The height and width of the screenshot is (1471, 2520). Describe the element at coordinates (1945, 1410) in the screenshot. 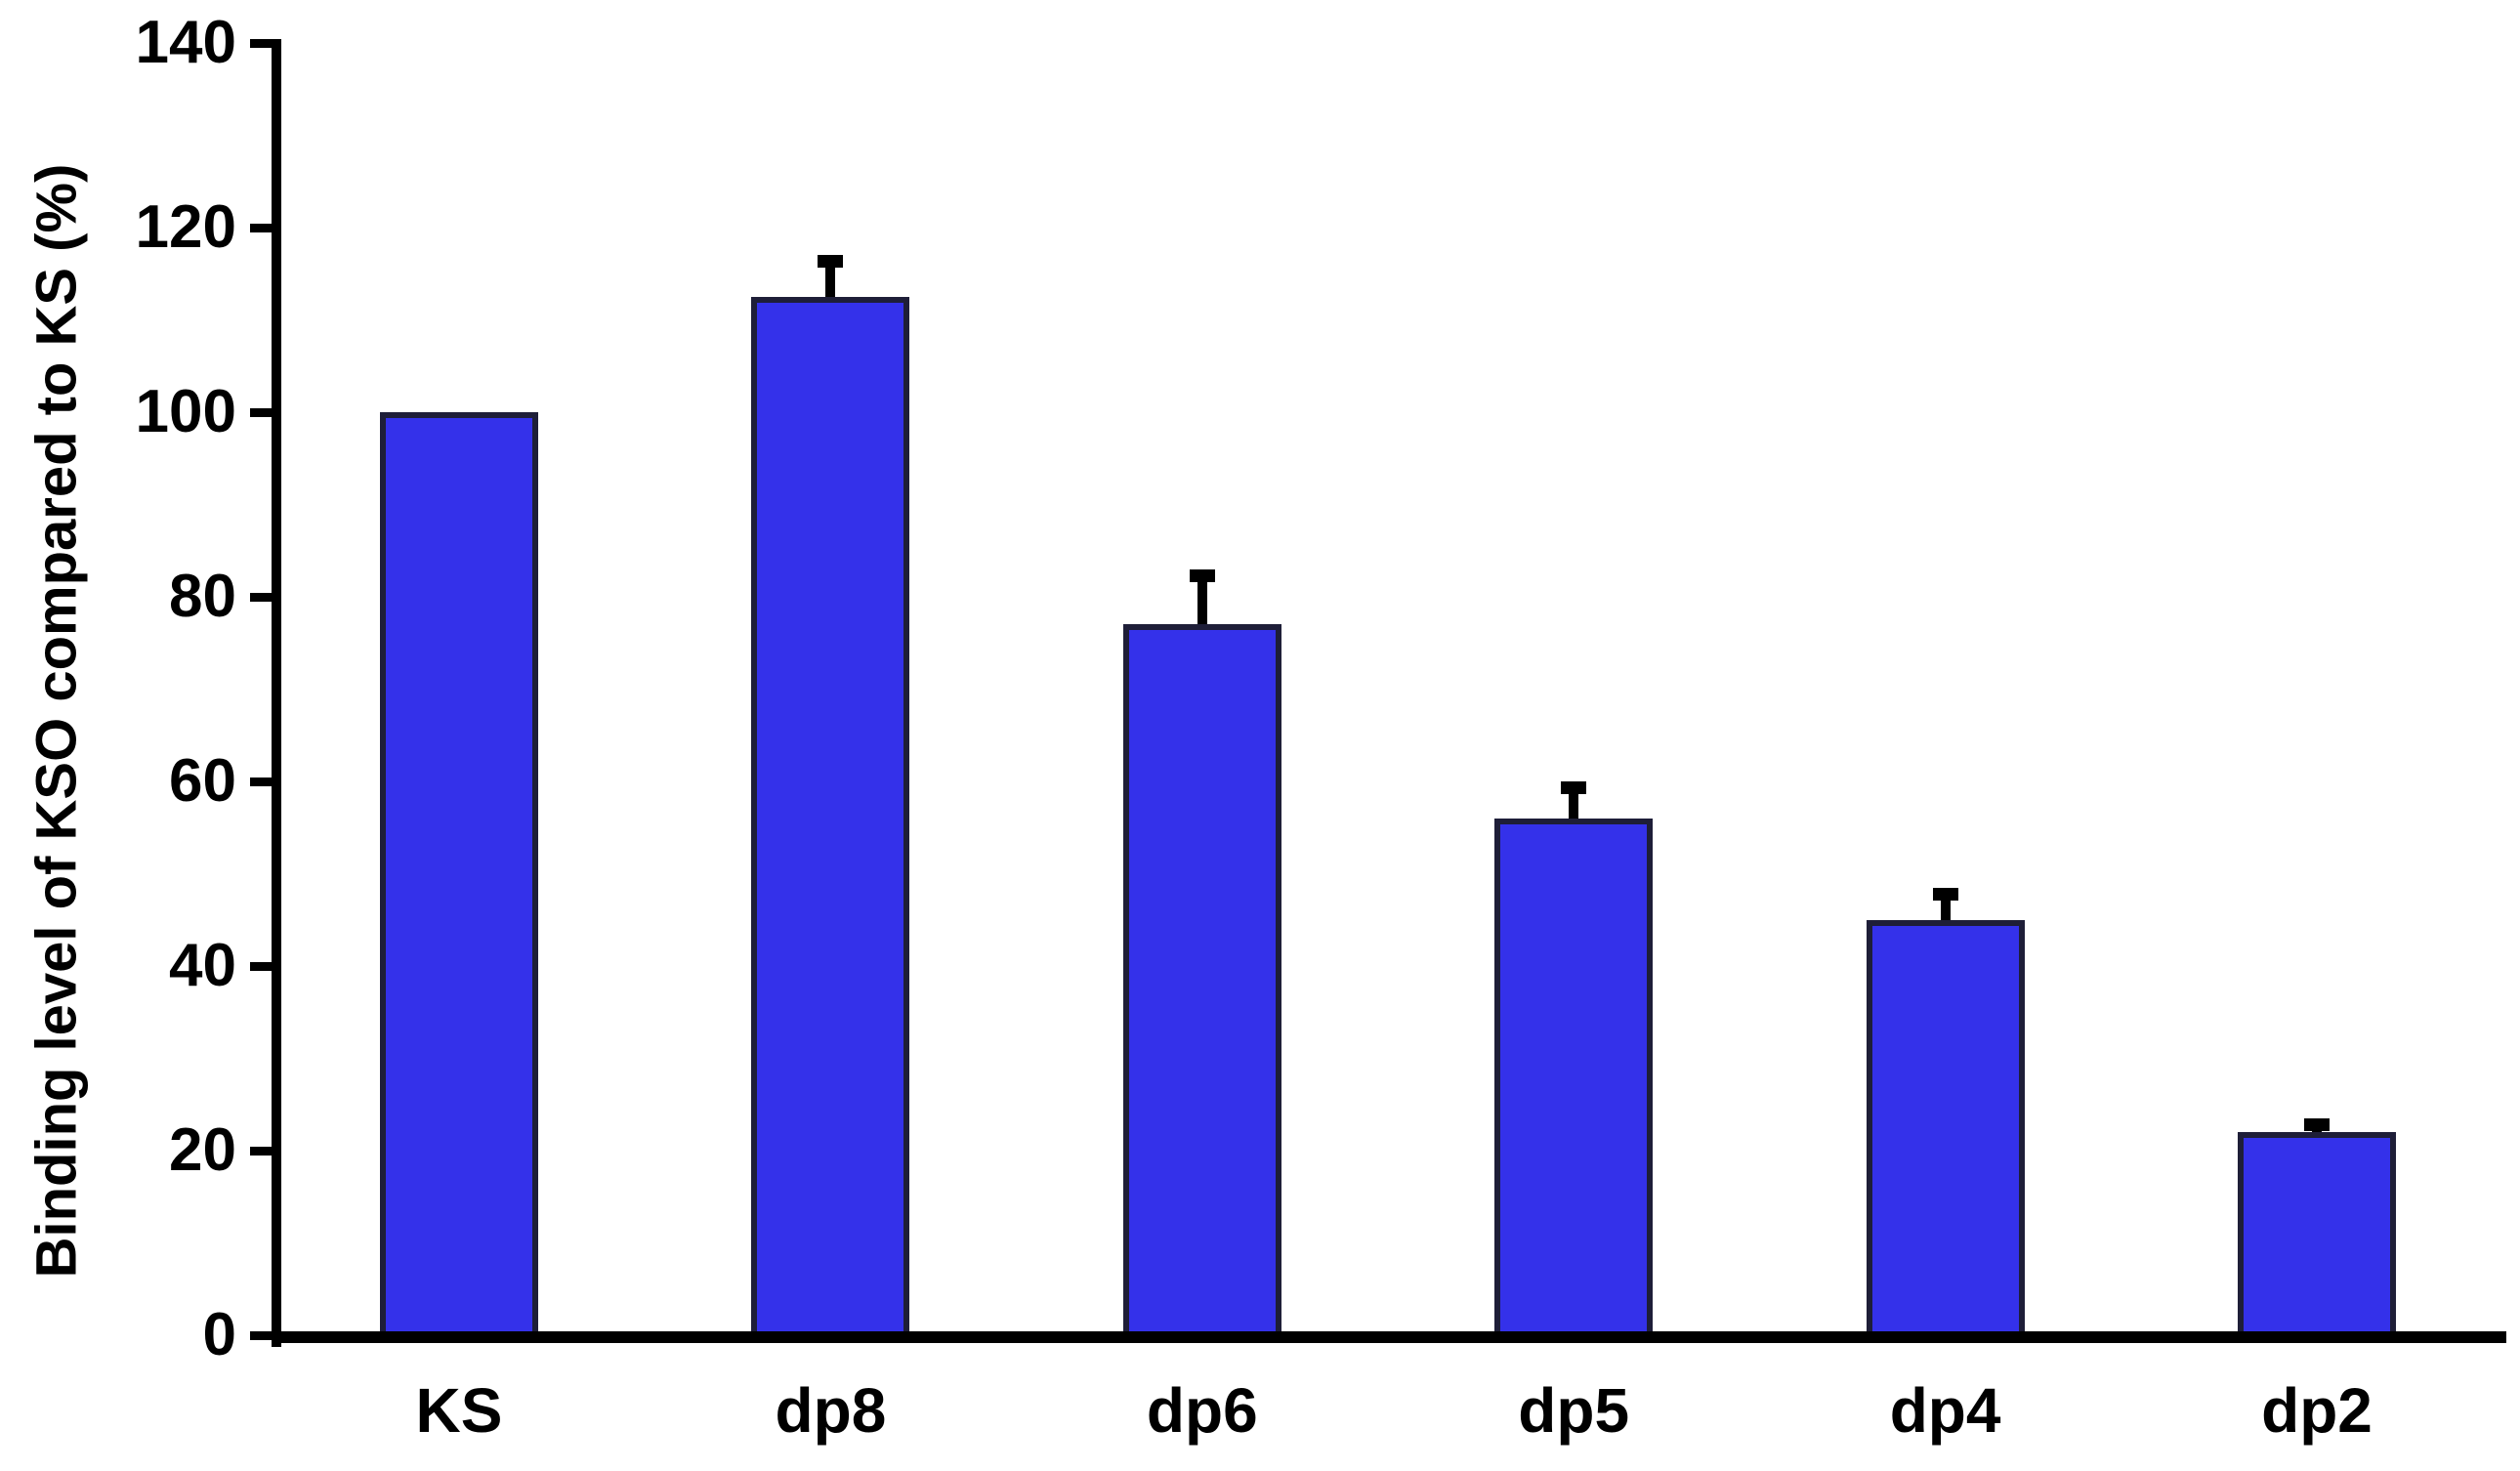

I see `x-axis-label-dp4: dp4` at that location.